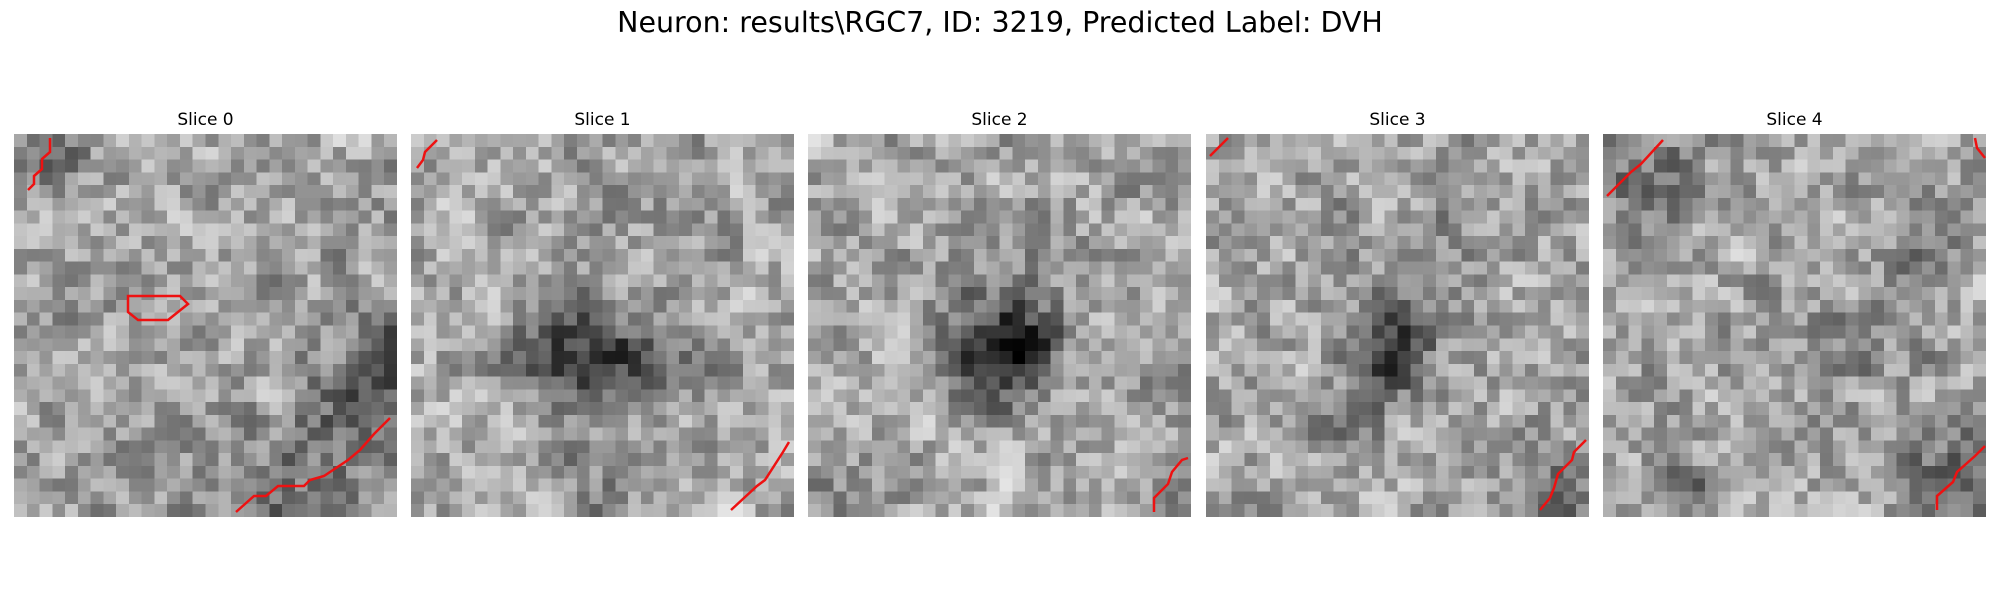  I want to click on slice-4-contours, so click(1796, 323).